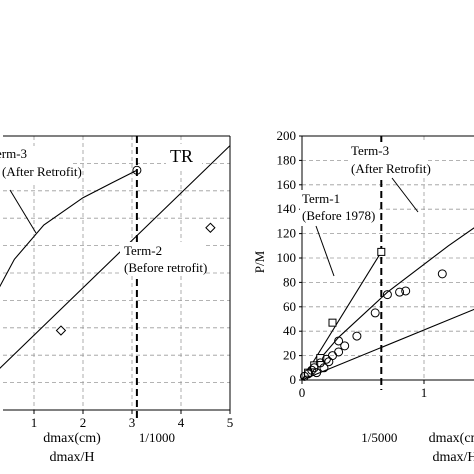  I want to click on y-tick-label: 140, so click(287, 208).